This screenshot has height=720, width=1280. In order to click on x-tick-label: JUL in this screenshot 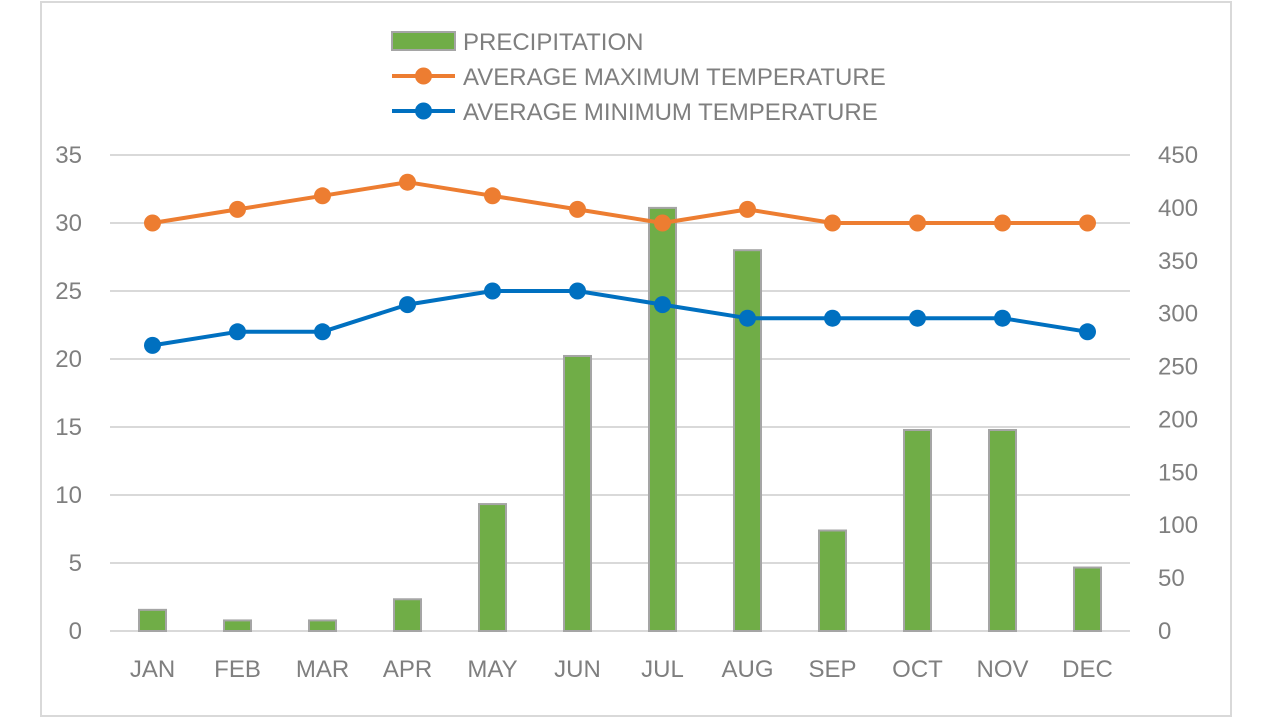, I will do `click(662, 669)`.